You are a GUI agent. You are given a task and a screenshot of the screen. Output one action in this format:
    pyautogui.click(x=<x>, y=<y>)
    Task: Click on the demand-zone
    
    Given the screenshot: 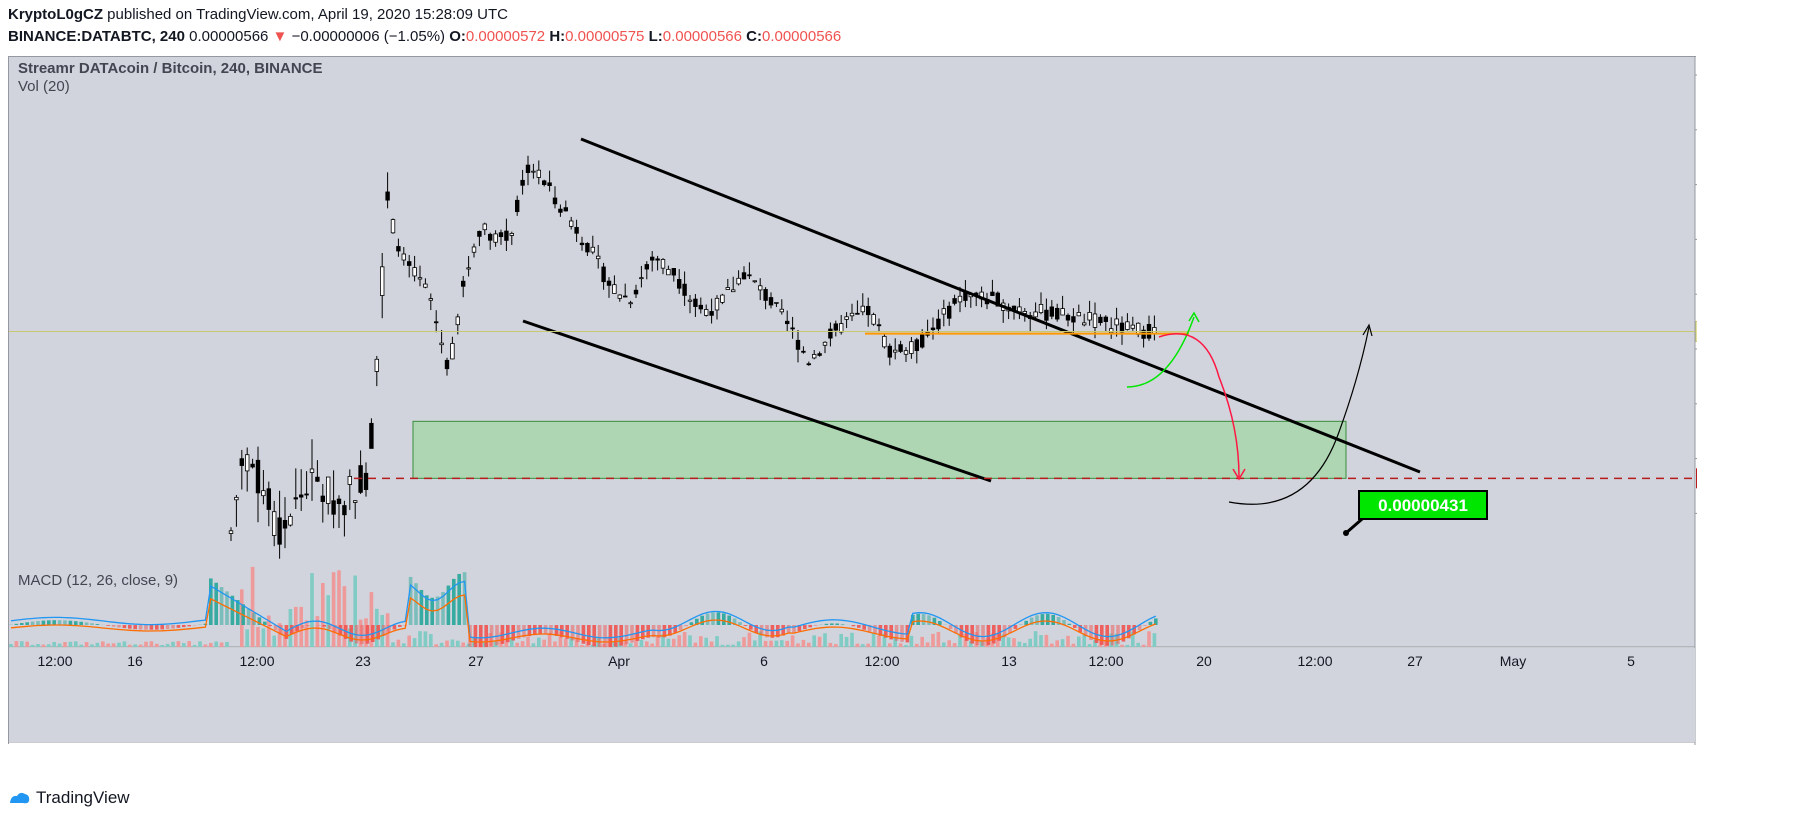 What is the action you would take?
    pyautogui.click(x=879, y=449)
    